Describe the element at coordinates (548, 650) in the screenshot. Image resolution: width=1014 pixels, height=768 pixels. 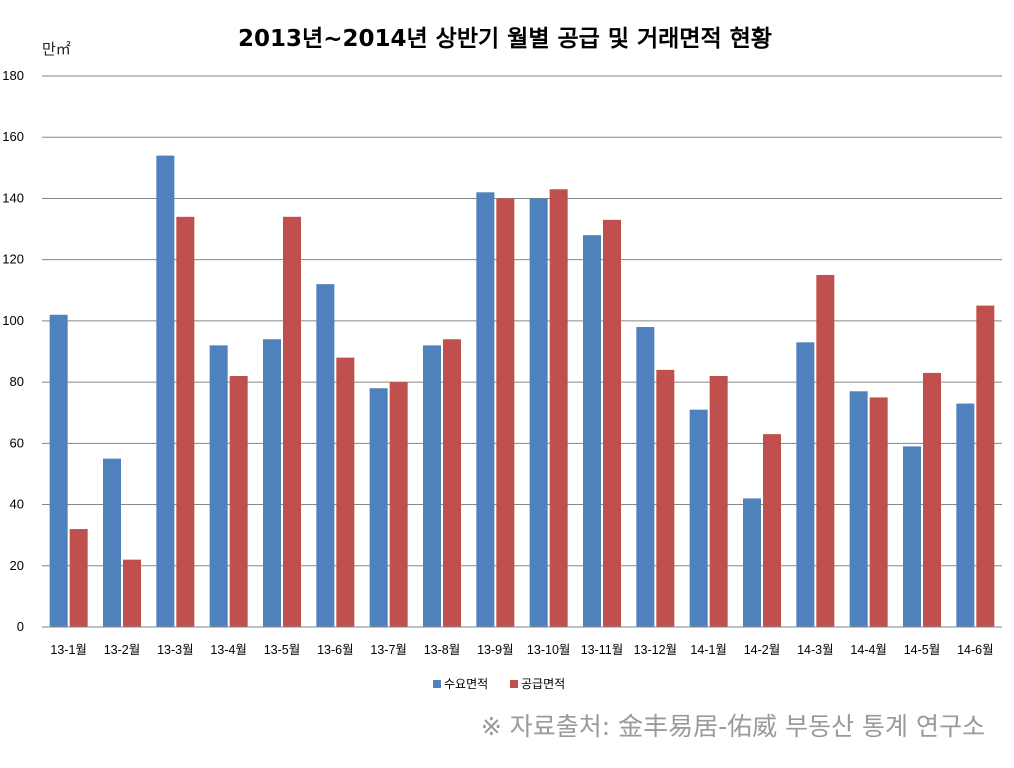
I see `x-tick-label: 13-10월` at that location.